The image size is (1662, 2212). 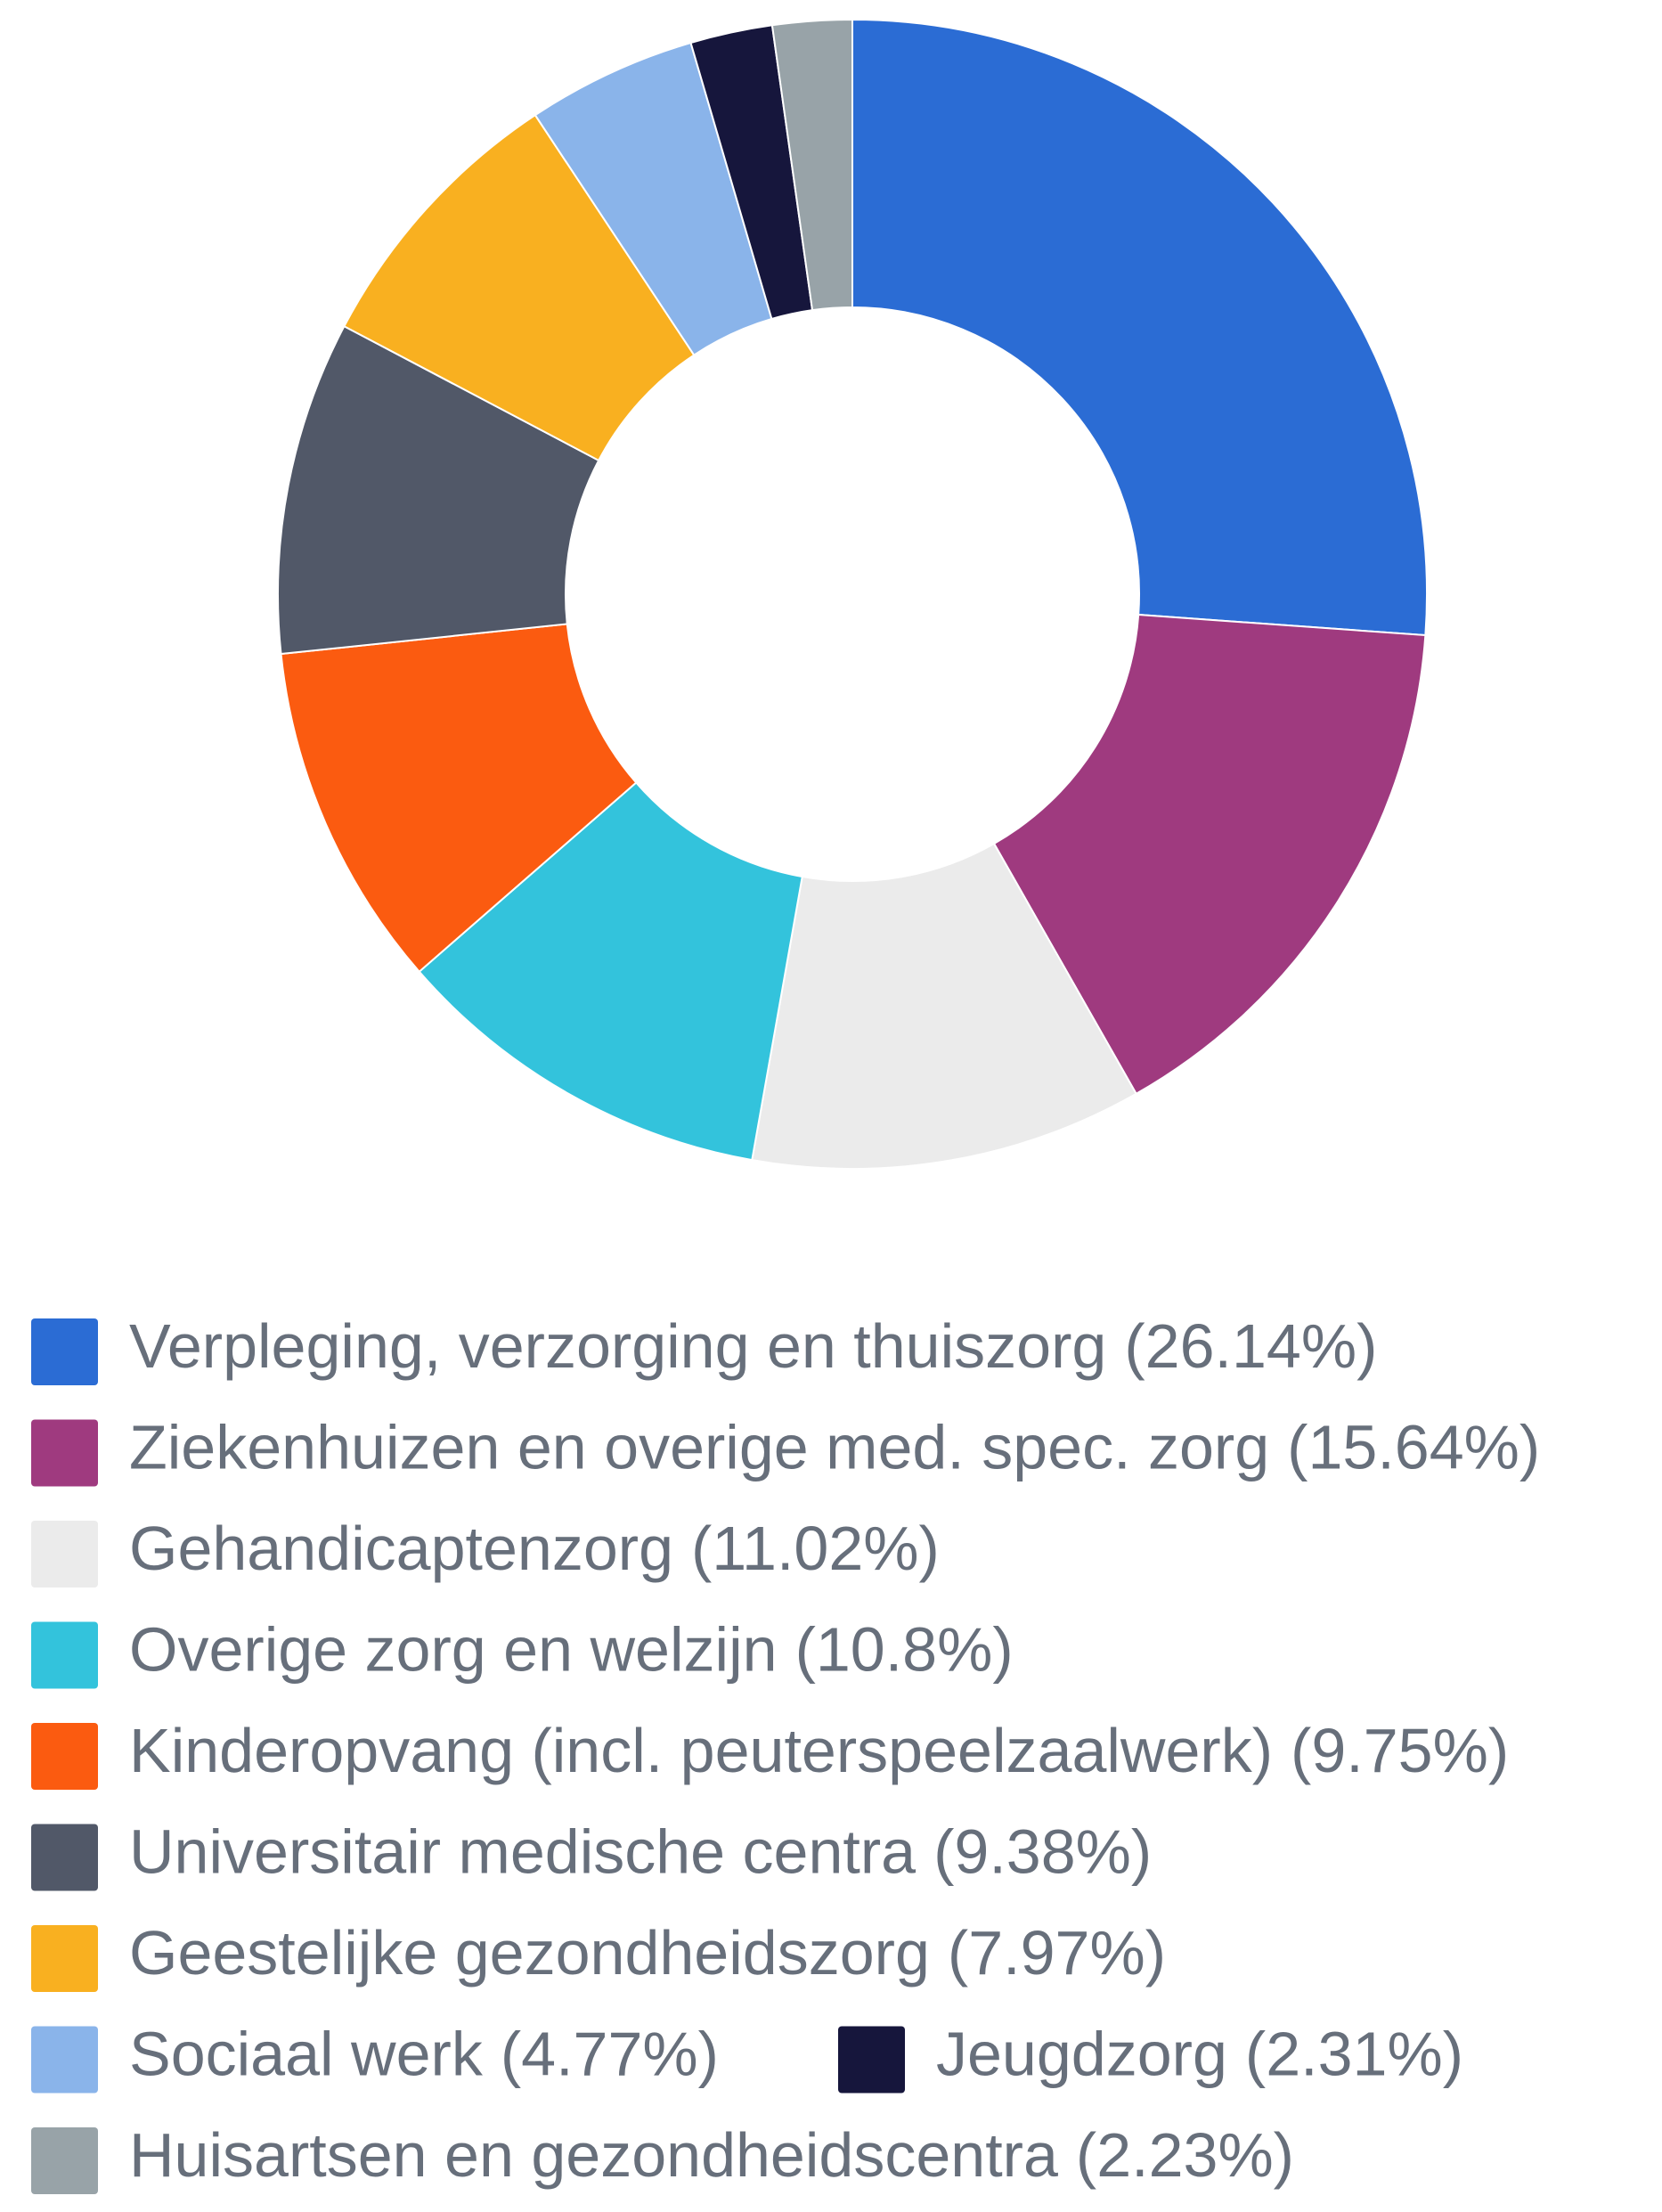 What do you see at coordinates (610, 2055) in the screenshot?
I see `legend-value: (4.77%)` at bounding box center [610, 2055].